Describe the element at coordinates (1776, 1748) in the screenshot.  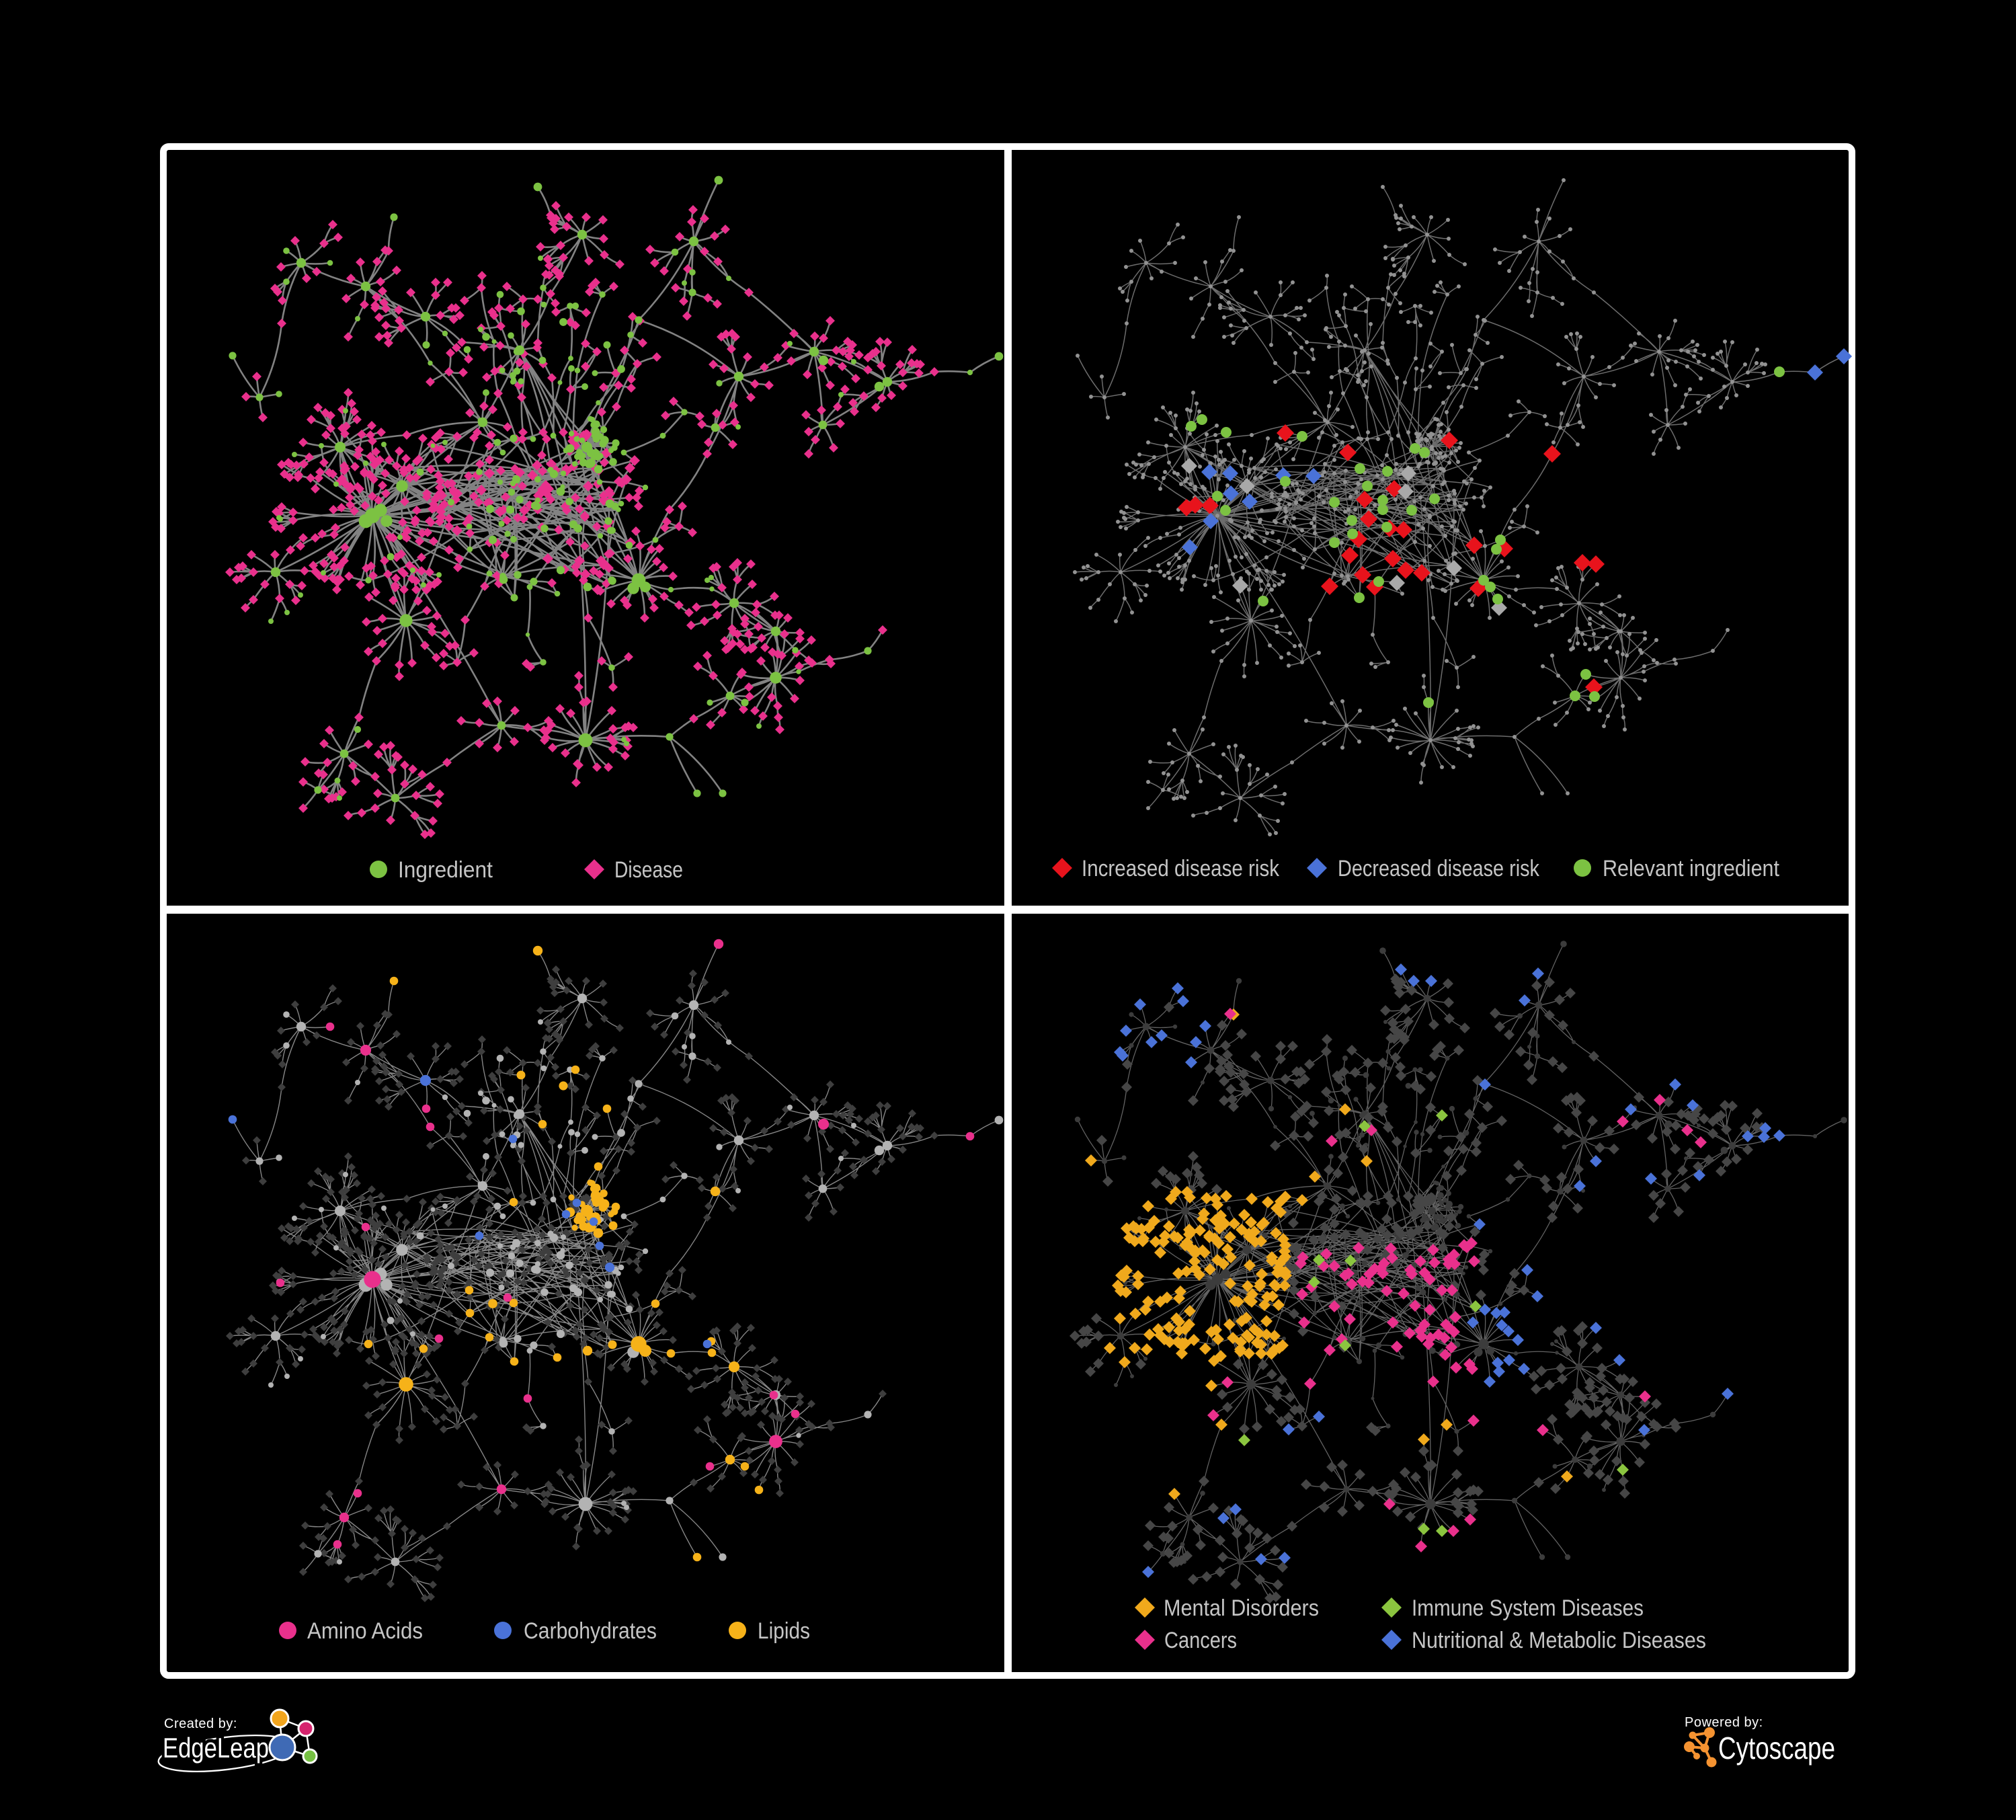
I see `svg-text: Cytoscape` at that location.